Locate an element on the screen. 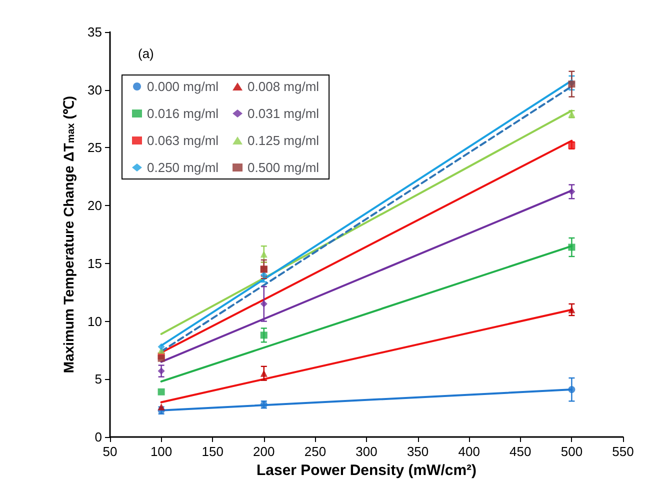 This screenshot has width=669, height=493. x-tick-label: 350 is located at coordinates (417, 451).